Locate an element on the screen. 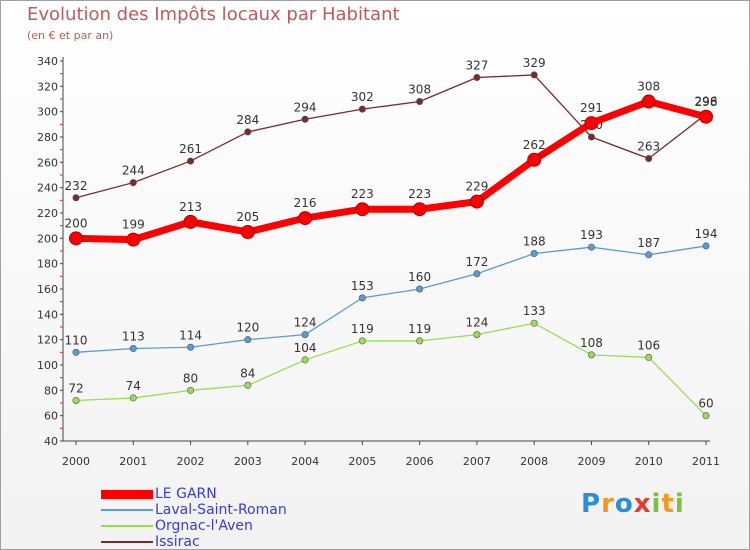 The width and height of the screenshot is (750, 550). legend-item: Issirac is located at coordinates (231, 542).